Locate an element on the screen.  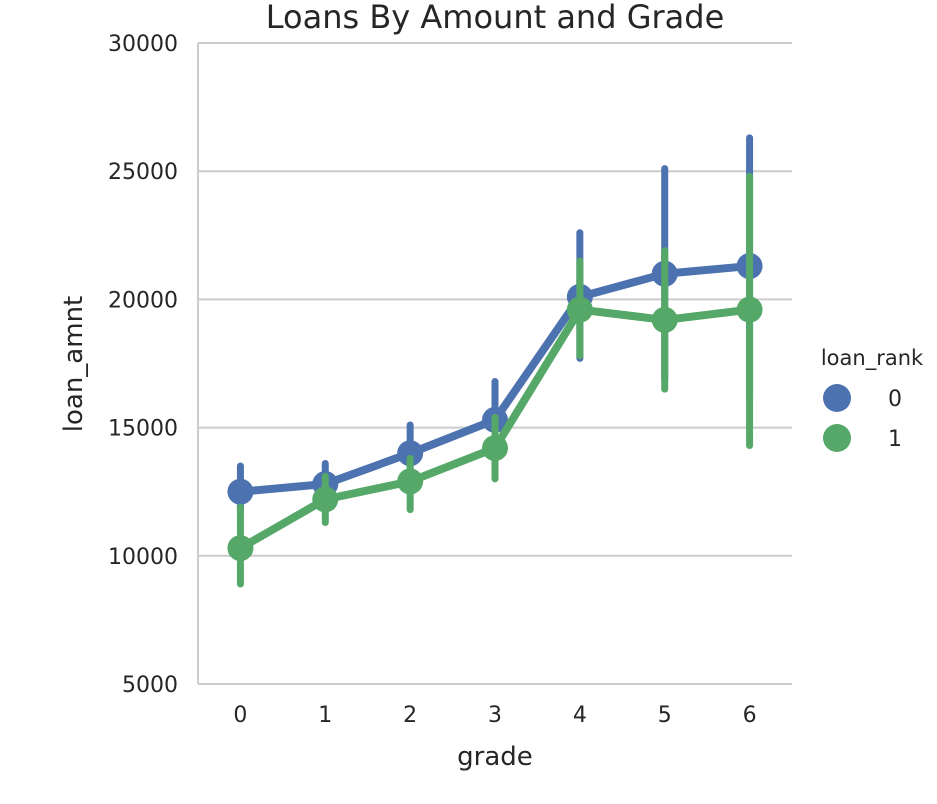
y-tick-label: 10000 is located at coordinates (143, 557).